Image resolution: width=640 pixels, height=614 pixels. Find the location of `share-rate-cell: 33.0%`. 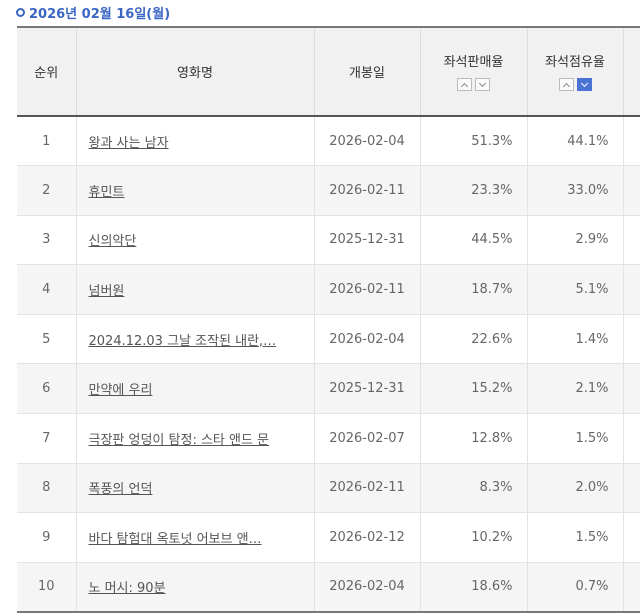

share-rate-cell: 33.0% is located at coordinates (574, 190).